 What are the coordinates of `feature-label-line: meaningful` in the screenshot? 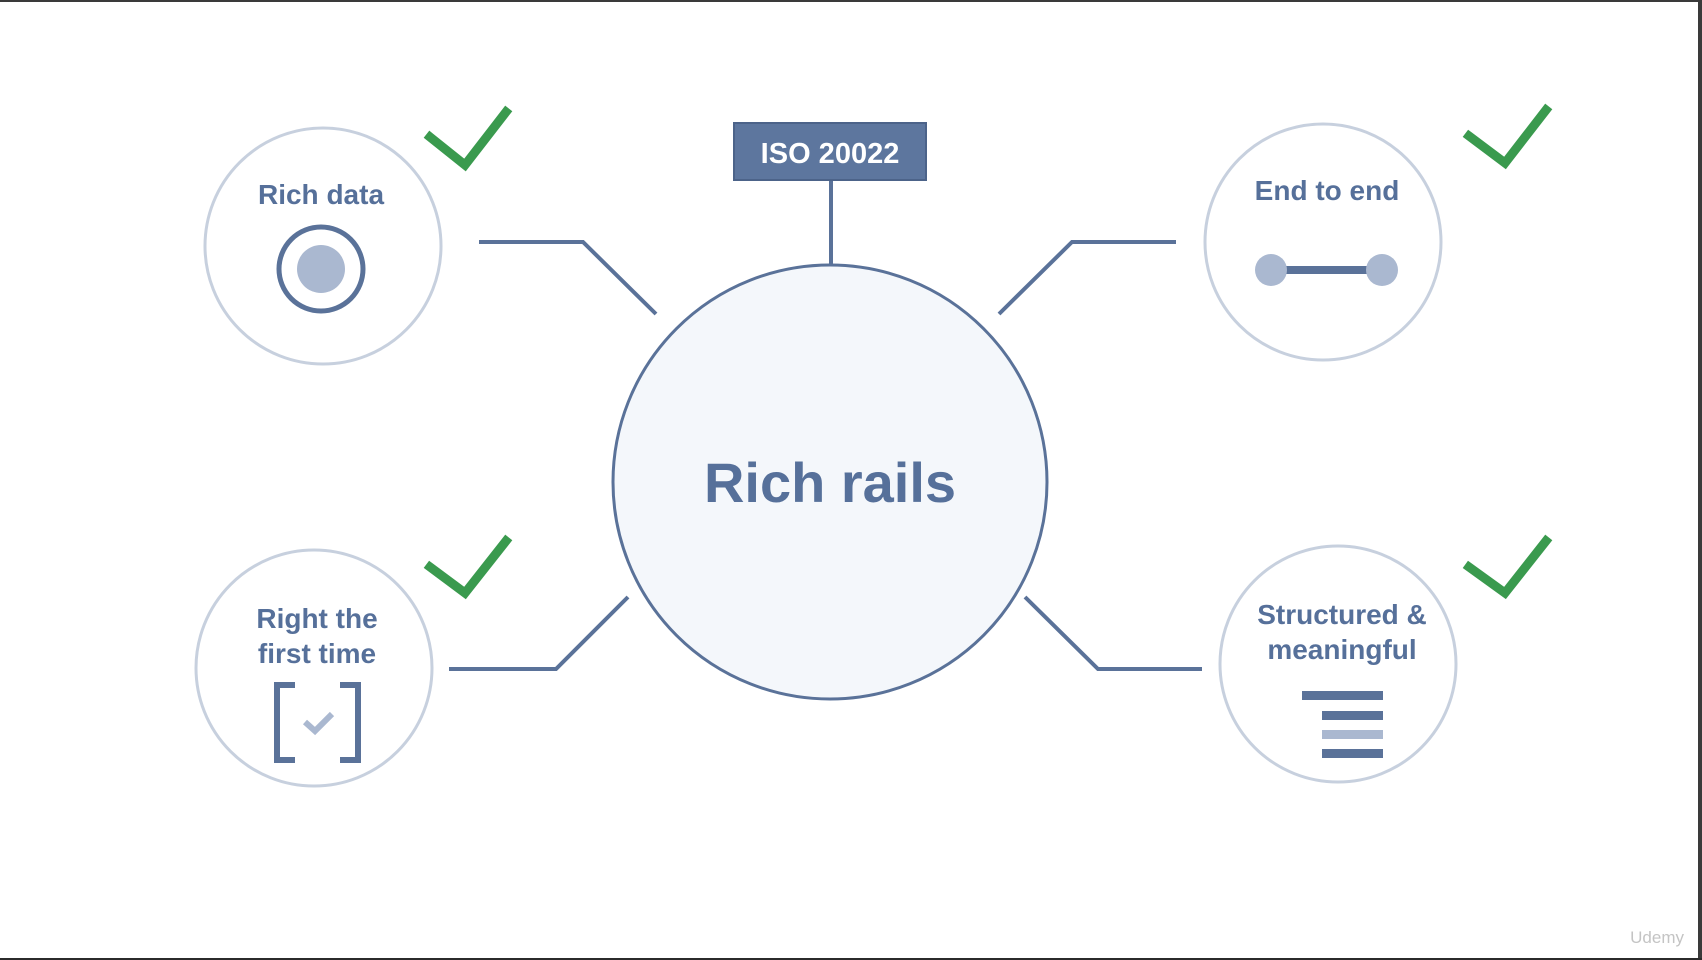 It's located at (1341, 649).